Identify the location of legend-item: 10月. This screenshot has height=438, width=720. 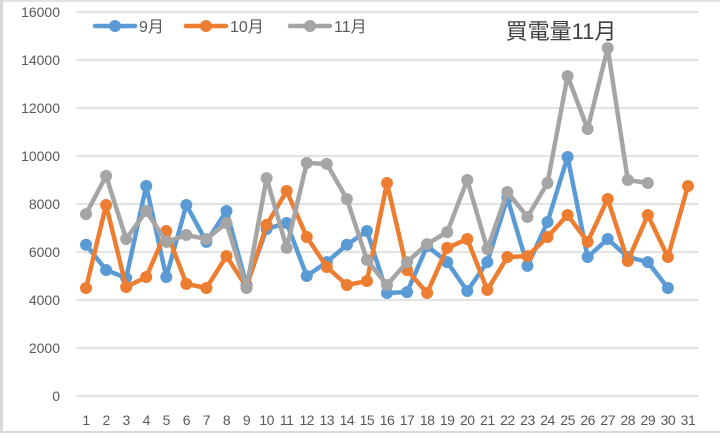
(223, 27).